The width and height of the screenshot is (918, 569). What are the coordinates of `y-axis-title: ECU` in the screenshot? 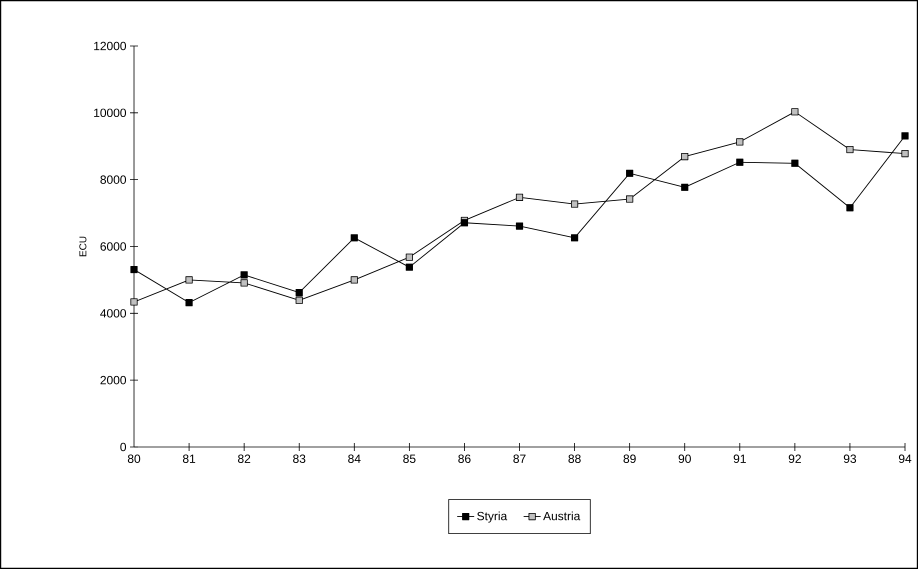 It's located at (82, 246).